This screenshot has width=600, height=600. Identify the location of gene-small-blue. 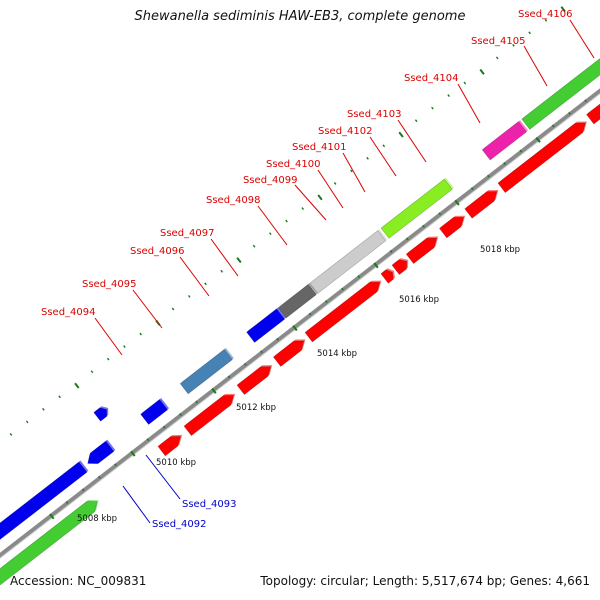
(100, 414).